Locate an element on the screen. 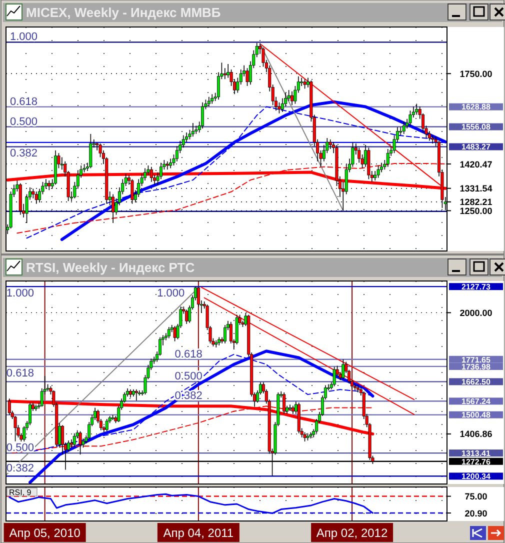 Image resolution: width=505 pixels, height=543 pixels. ref-line-label: 1556.08 is located at coordinates (477, 127).